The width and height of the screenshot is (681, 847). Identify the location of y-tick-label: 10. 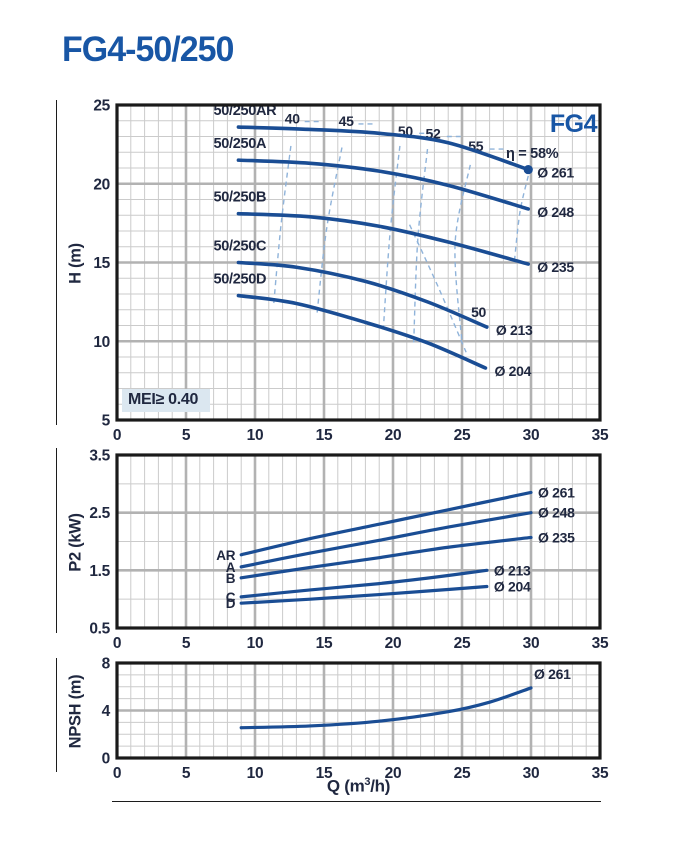
(101, 342).